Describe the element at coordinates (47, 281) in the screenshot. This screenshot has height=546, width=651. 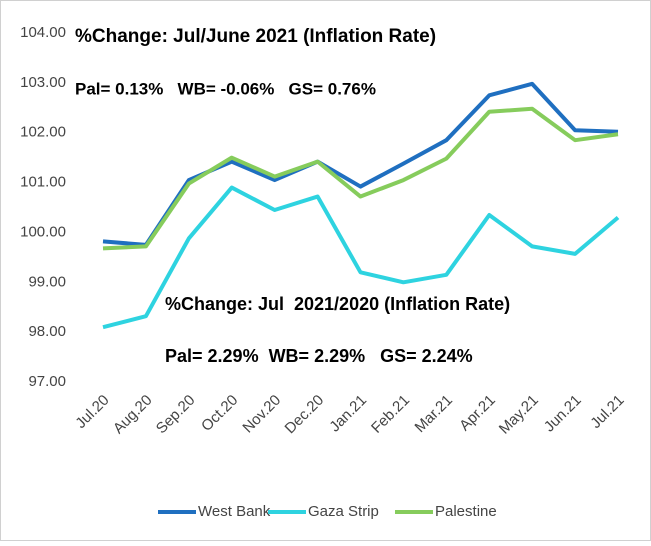
I see `y-tick-label: 99.00` at that location.